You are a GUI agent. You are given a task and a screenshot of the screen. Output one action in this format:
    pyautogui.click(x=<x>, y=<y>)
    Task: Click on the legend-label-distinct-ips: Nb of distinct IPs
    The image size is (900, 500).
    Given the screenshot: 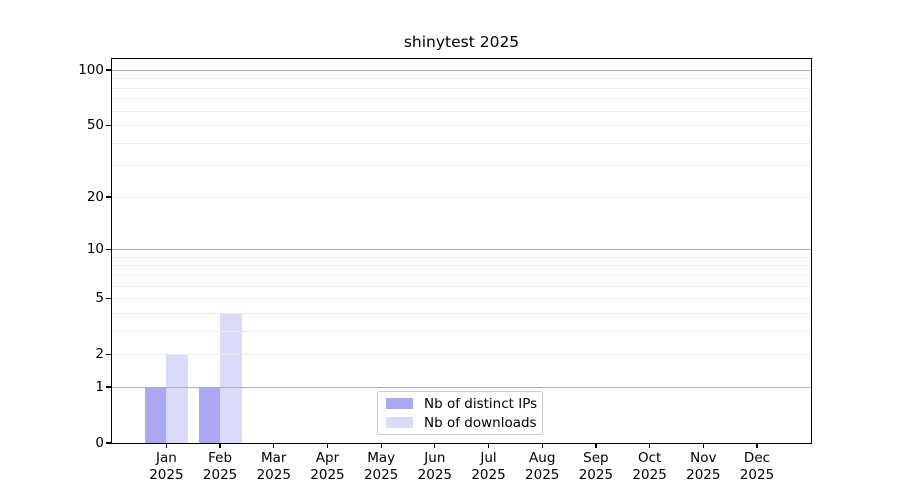 What is the action you would take?
    pyautogui.click(x=481, y=403)
    